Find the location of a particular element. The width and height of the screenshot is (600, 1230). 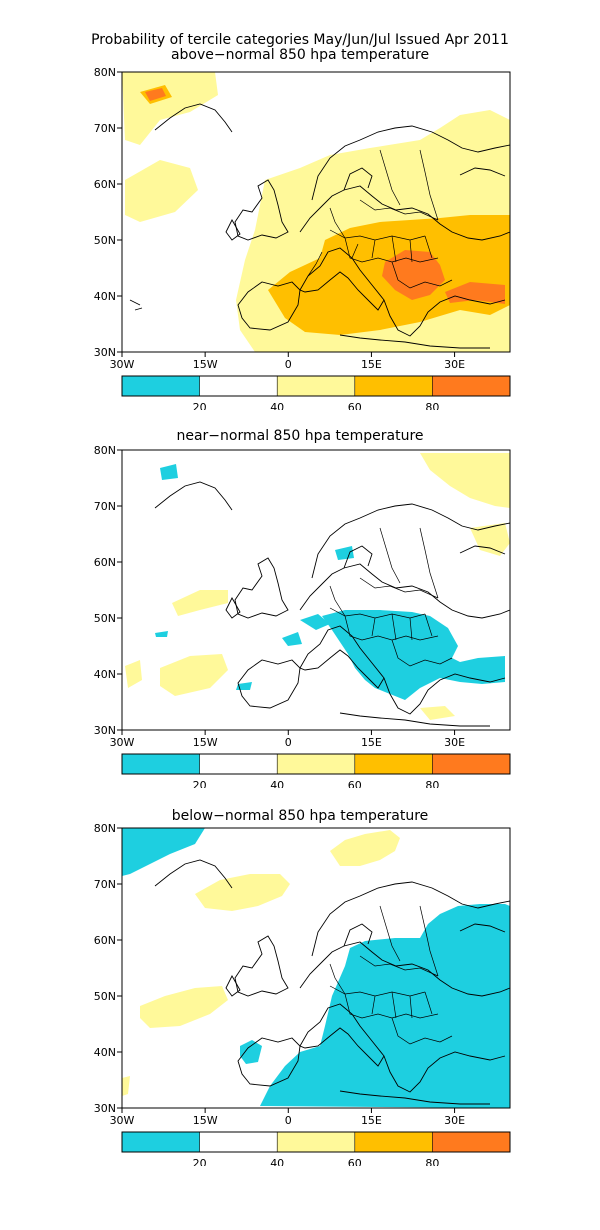

panel-title-above: above−normal 850 hpa temperature is located at coordinates (300, 55).